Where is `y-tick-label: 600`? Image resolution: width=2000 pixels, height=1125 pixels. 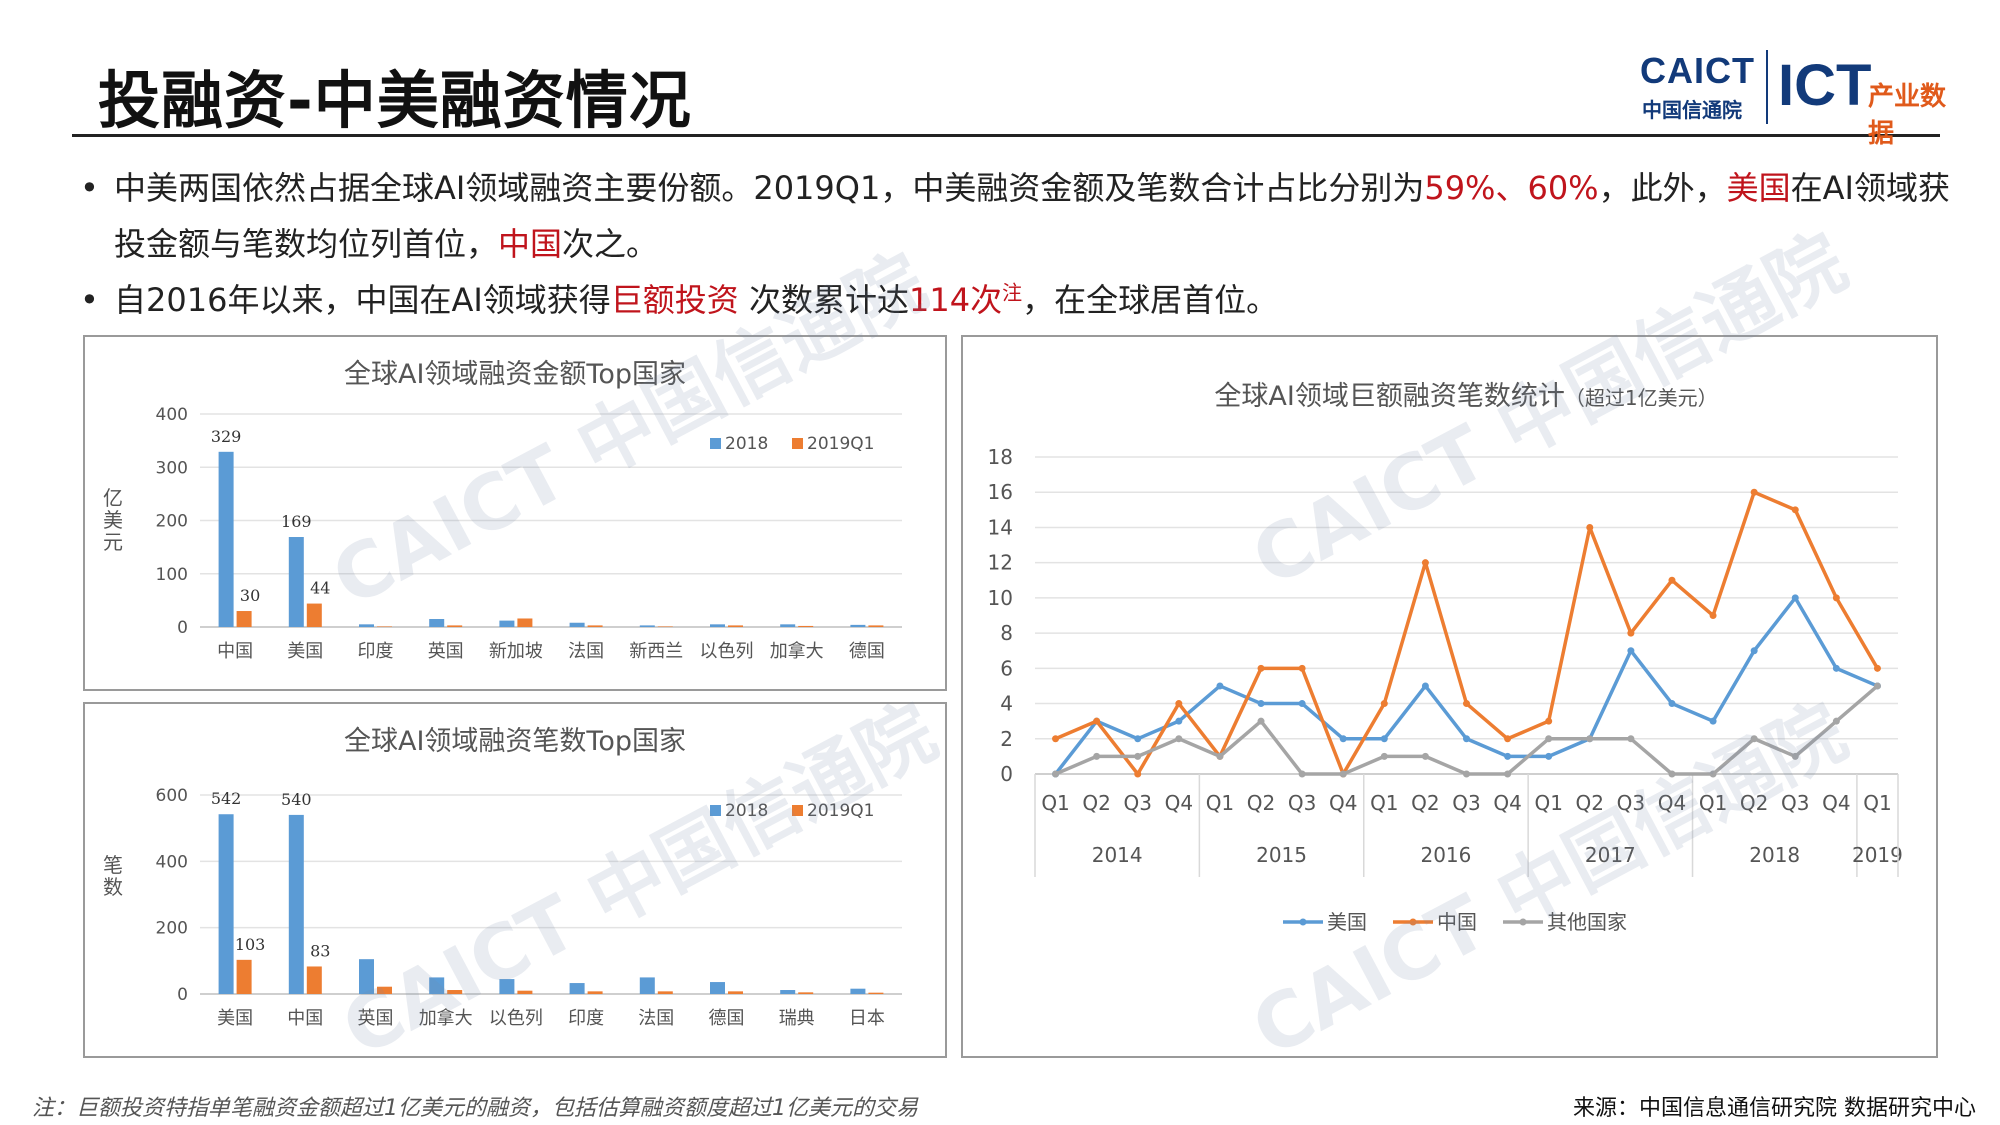 y-tick-label: 600 is located at coordinates (172, 796).